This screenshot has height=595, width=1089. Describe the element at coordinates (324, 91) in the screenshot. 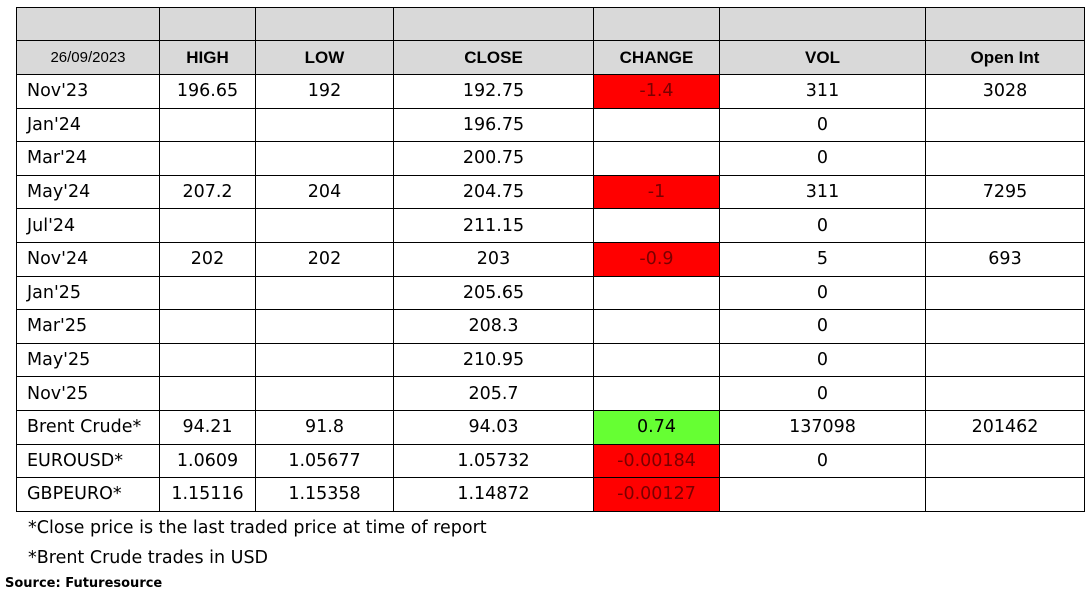

I see `cell-low: 192` at that location.